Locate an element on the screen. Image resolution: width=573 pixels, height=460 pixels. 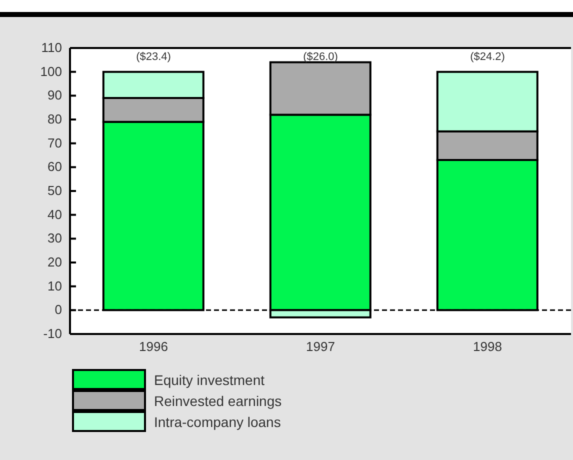
y-tick-label: 40 is located at coordinates (55, 214).